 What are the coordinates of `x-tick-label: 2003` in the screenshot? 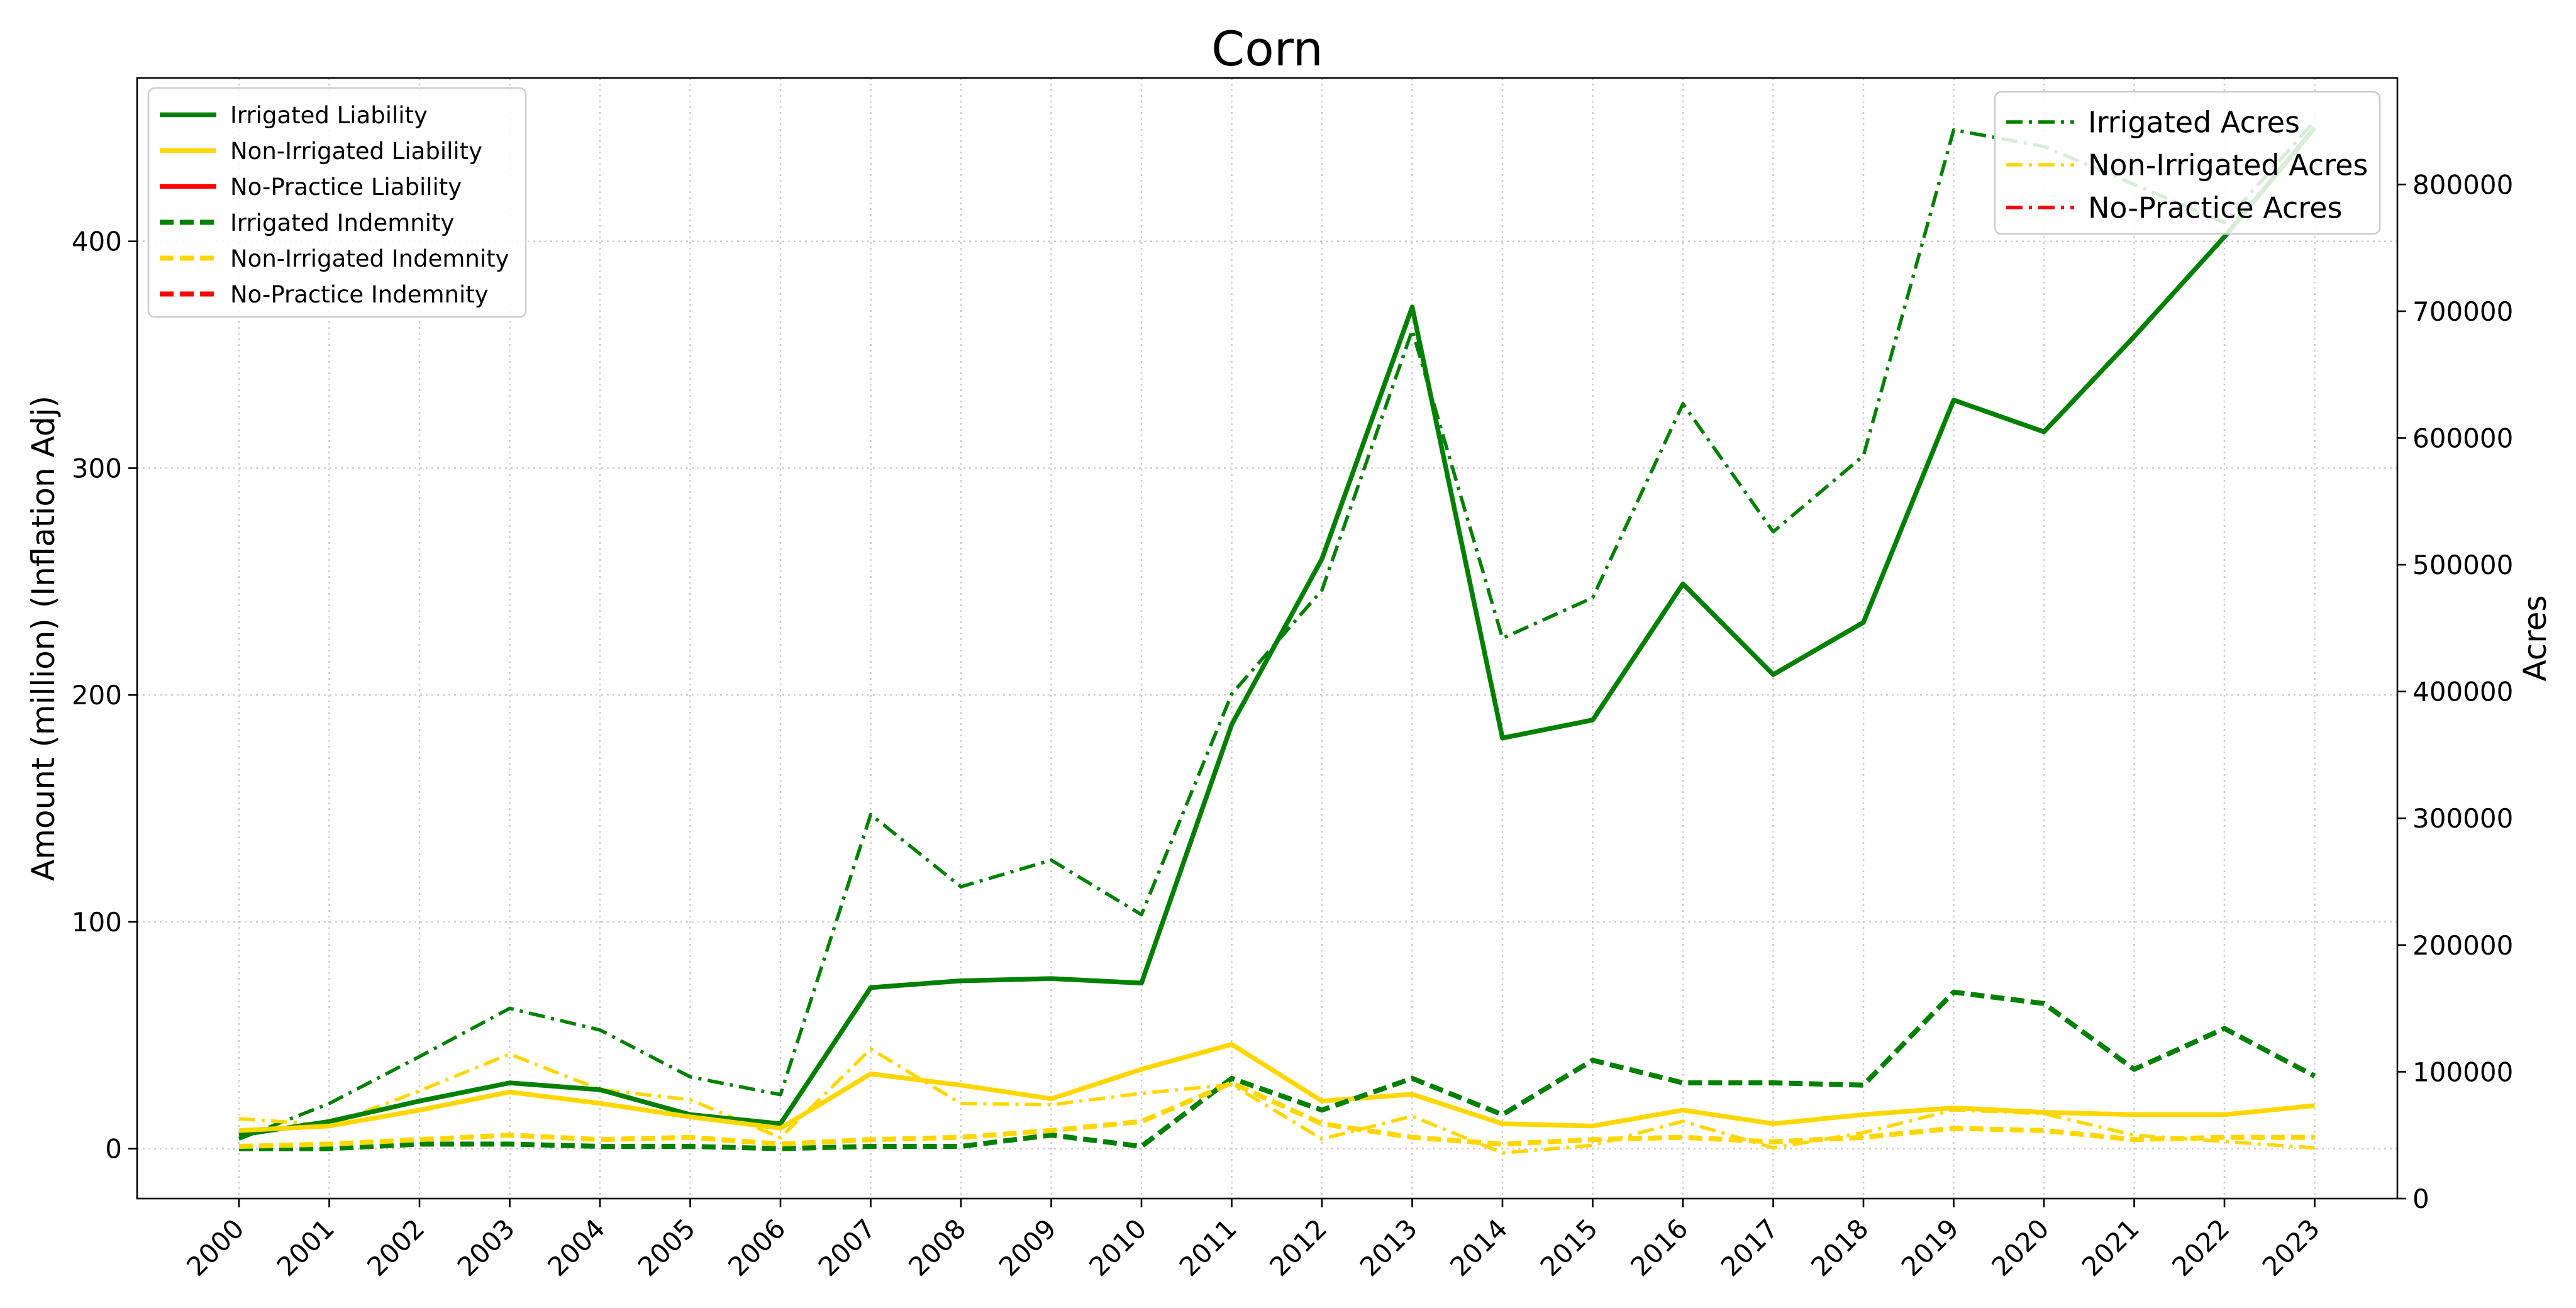 It's located at (486, 1247).